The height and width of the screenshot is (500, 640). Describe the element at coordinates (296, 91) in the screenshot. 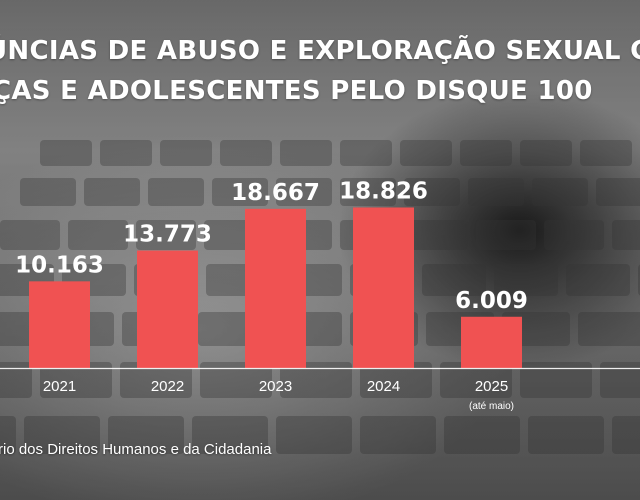

I see `title-line-2: ÇAS E ADOLESCENTES PELO DISQUE 100` at that location.